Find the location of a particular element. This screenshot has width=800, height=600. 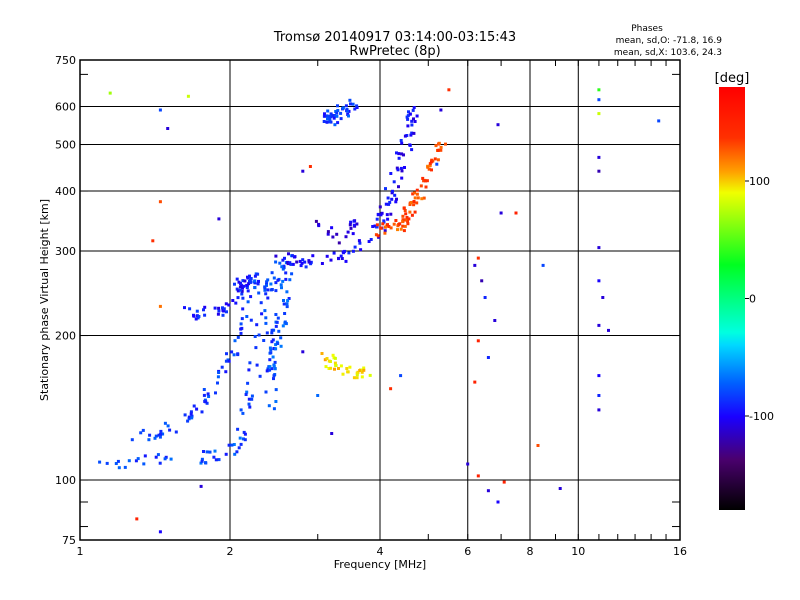

stats-x-mode: mean, sd,X: 103.6, 24.3 is located at coordinates (668, 53).